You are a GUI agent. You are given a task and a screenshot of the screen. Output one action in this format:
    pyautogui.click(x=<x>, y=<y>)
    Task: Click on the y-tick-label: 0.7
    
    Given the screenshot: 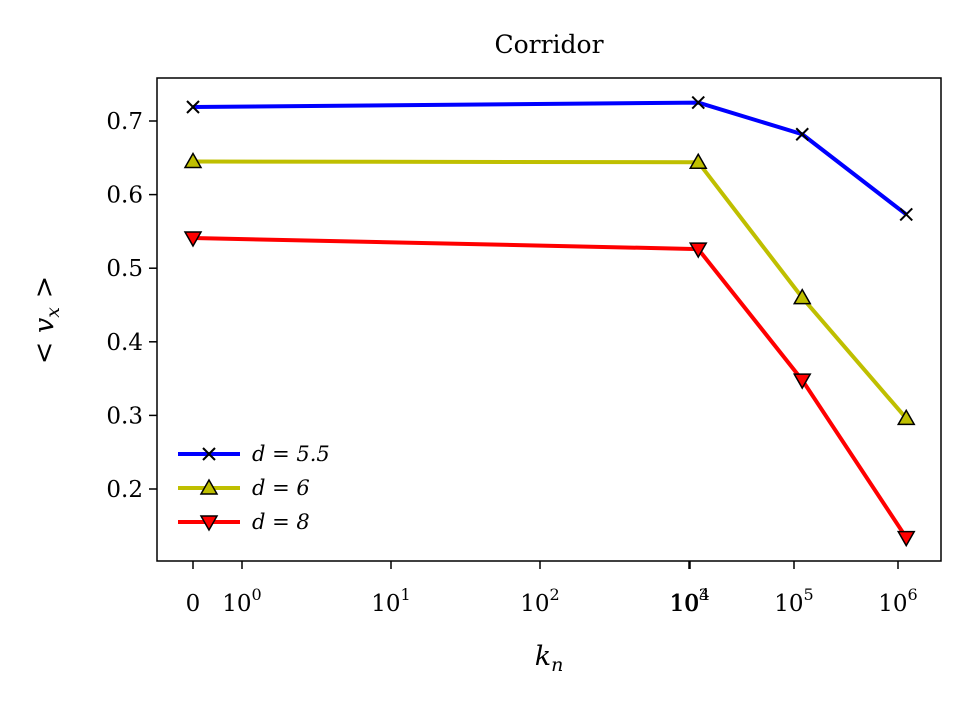 What is the action you would take?
    pyautogui.click(x=124, y=122)
    